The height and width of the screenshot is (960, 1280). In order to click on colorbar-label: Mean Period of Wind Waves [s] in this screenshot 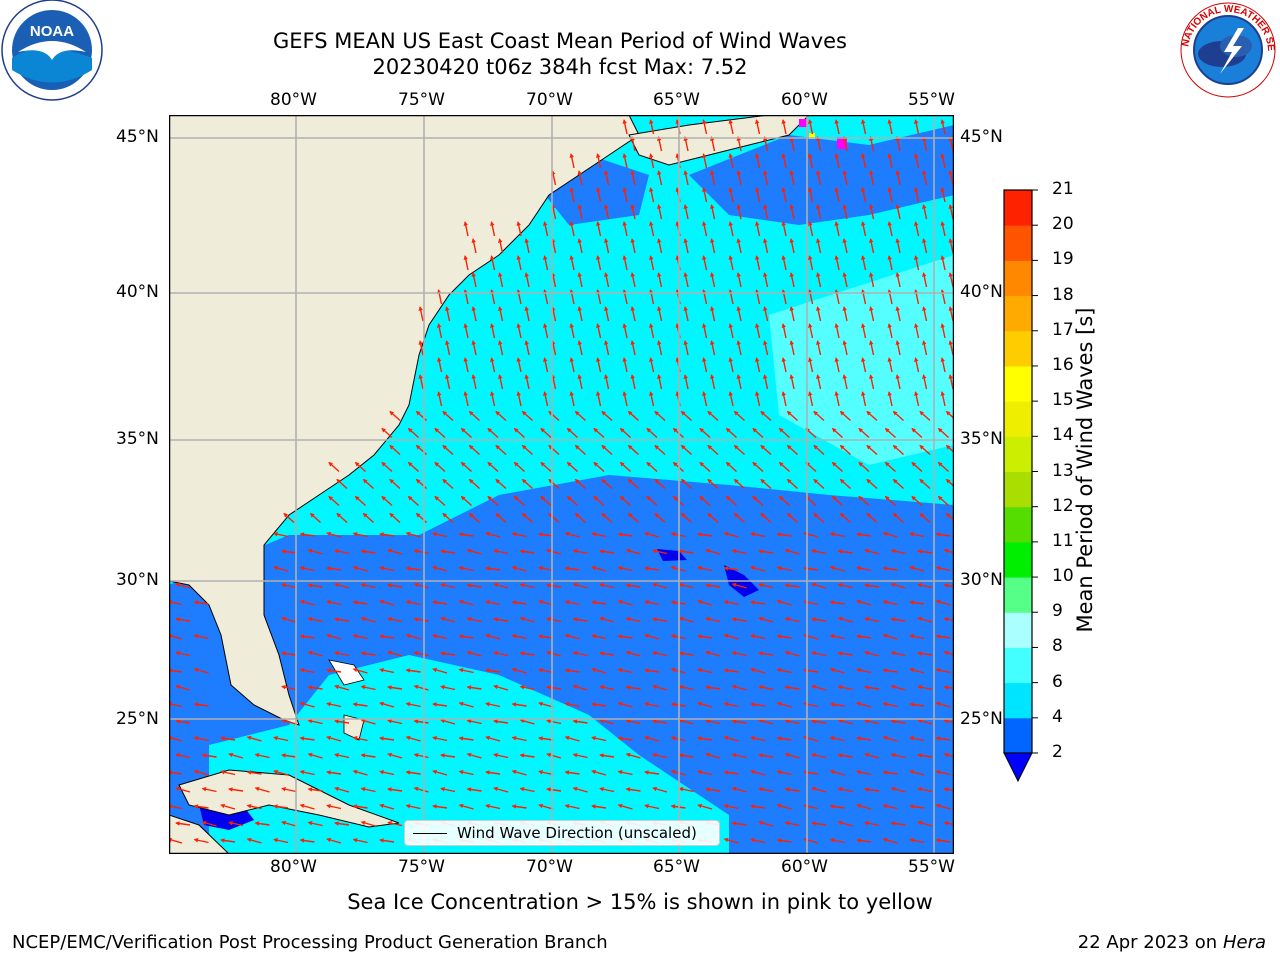, I will do `click(1085, 470)`.